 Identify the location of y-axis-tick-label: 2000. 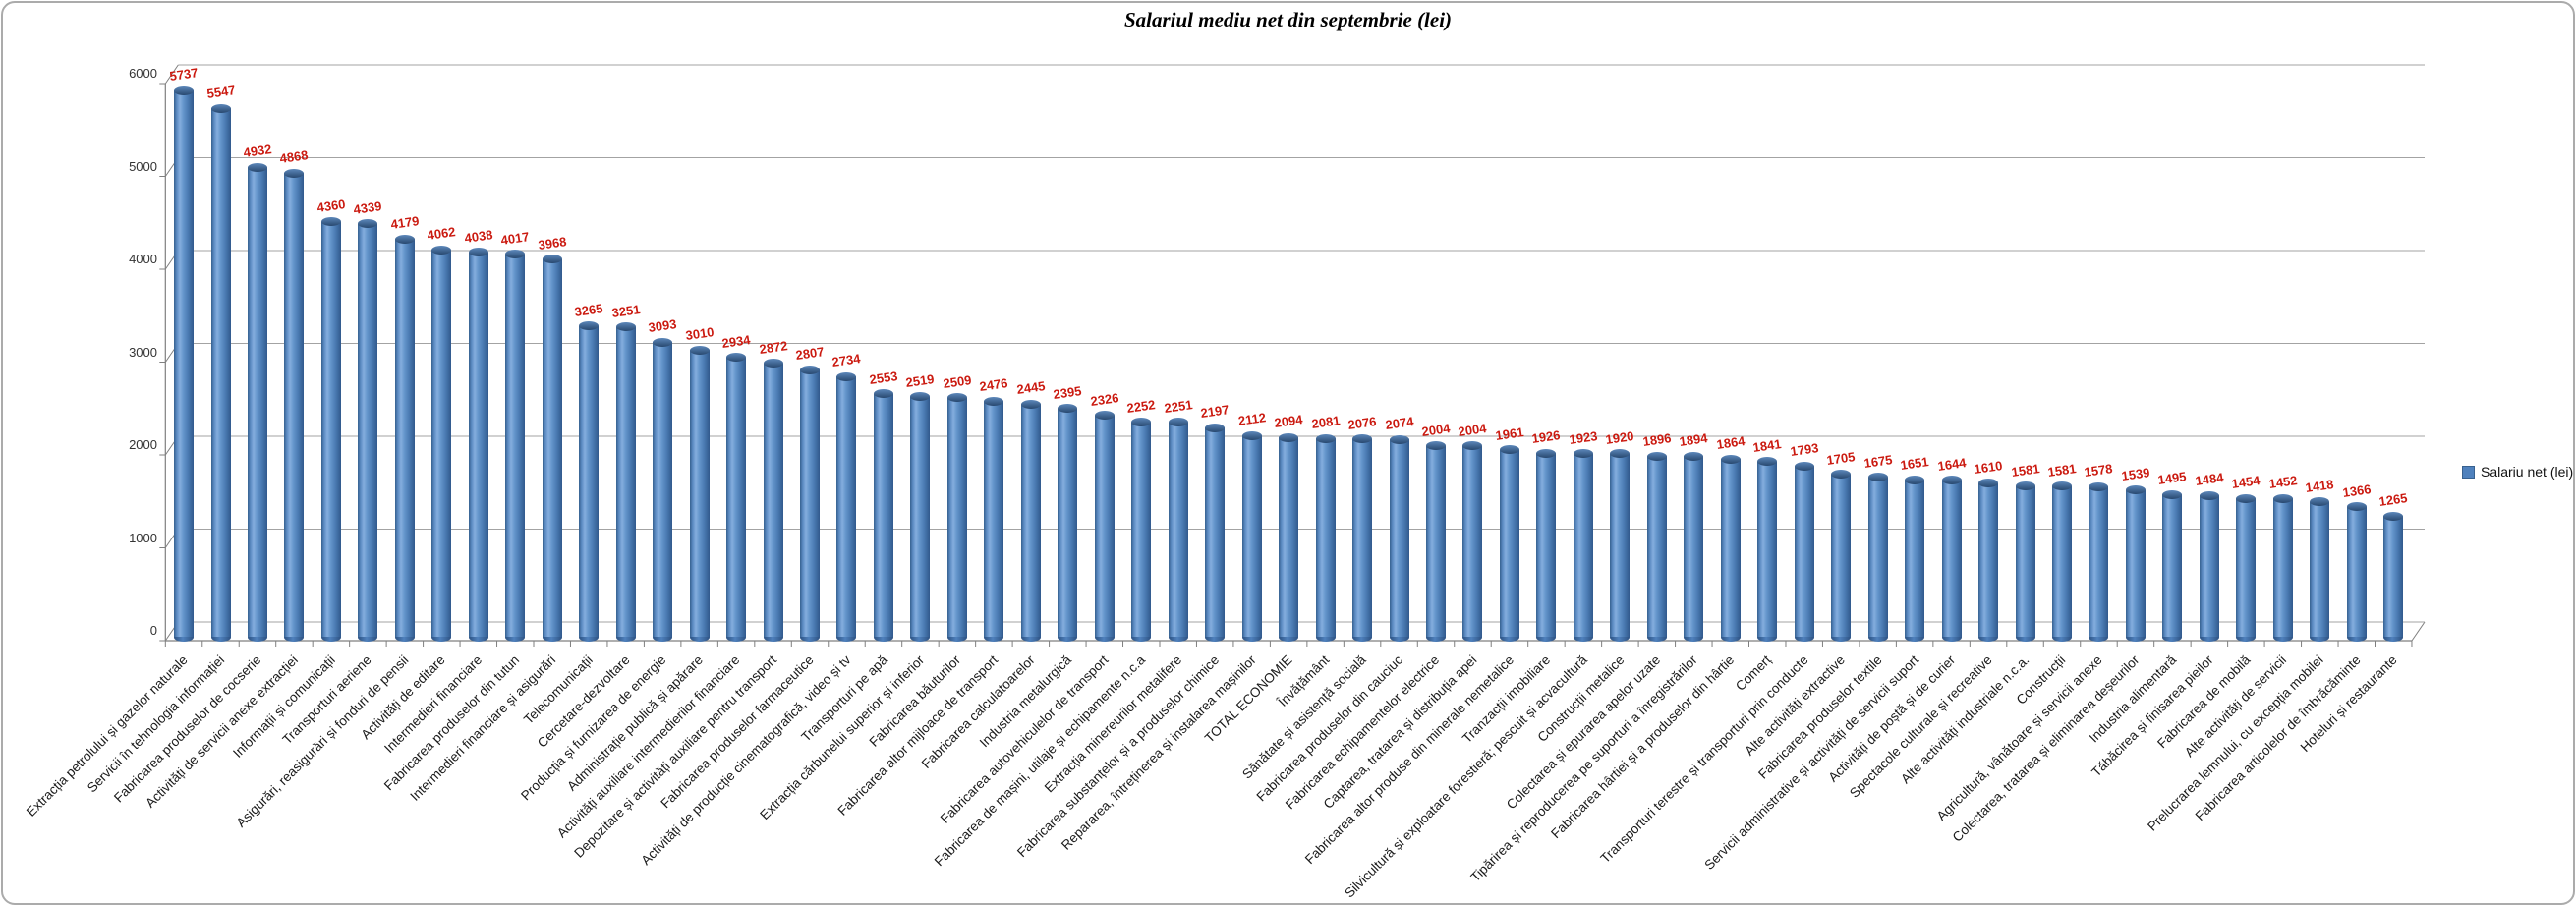
(143, 444).